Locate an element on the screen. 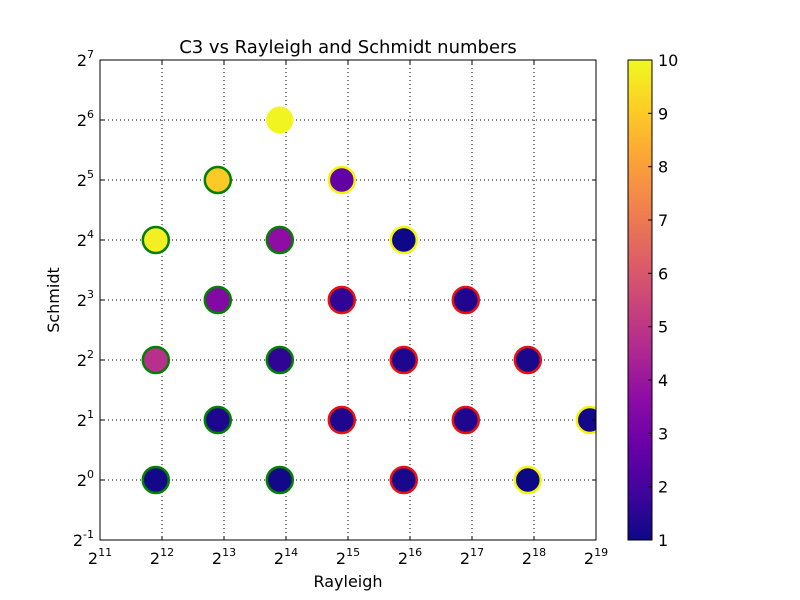 The height and width of the screenshot is (600, 800). colorbar is located at coordinates (640, 300).